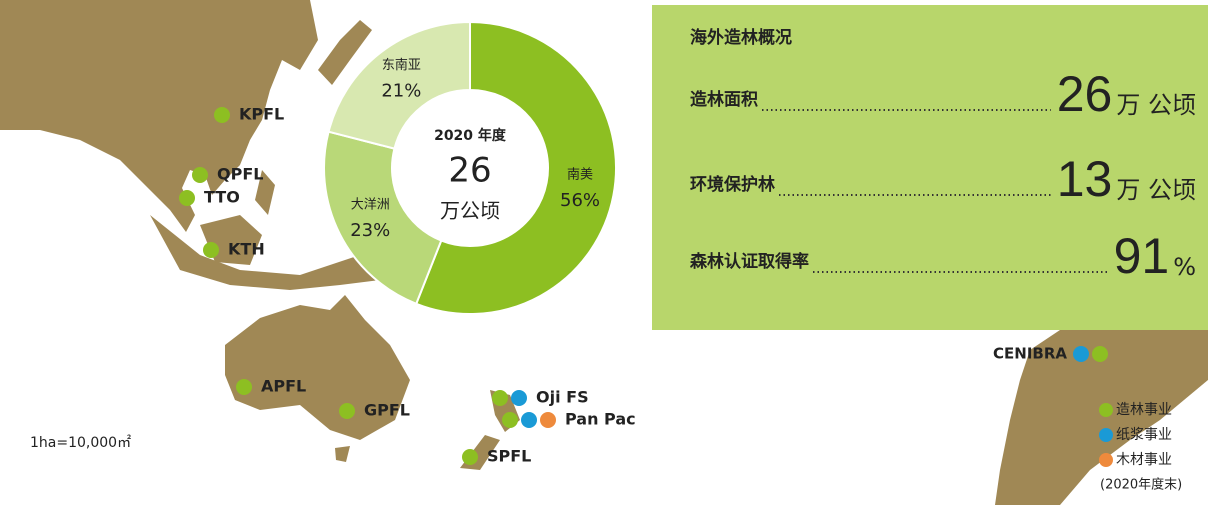  What do you see at coordinates (600, 419) in the screenshot?
I see `site-label: Pan Pac` at bounding box center [600, 419].